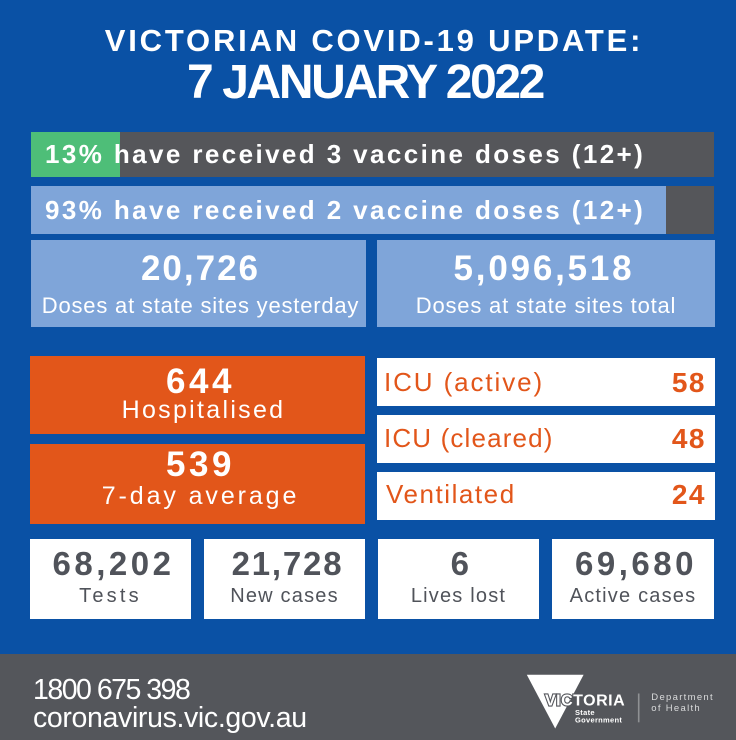 The width and height of the screenshot is (736, 740). Describe the element at coordinates (585, 712) in the screenshot. I see `svg-text: State` at that location.